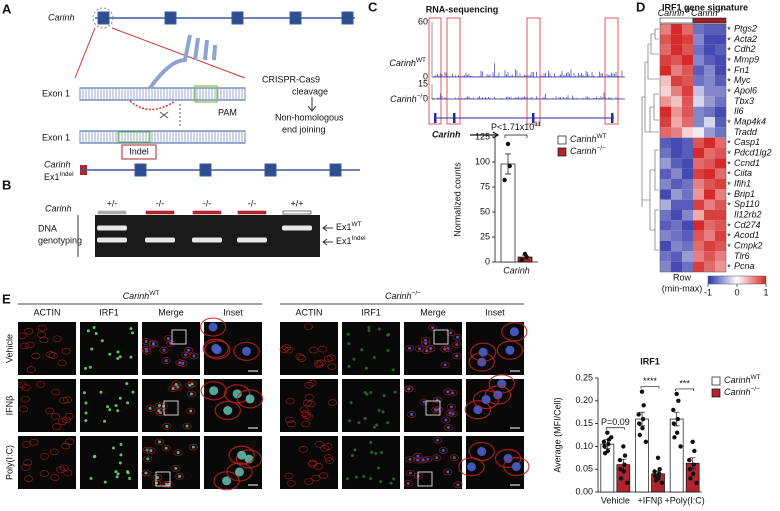 The width and height of the screenshot is (780, 511). I want to click on scissors, so click(164, 115).